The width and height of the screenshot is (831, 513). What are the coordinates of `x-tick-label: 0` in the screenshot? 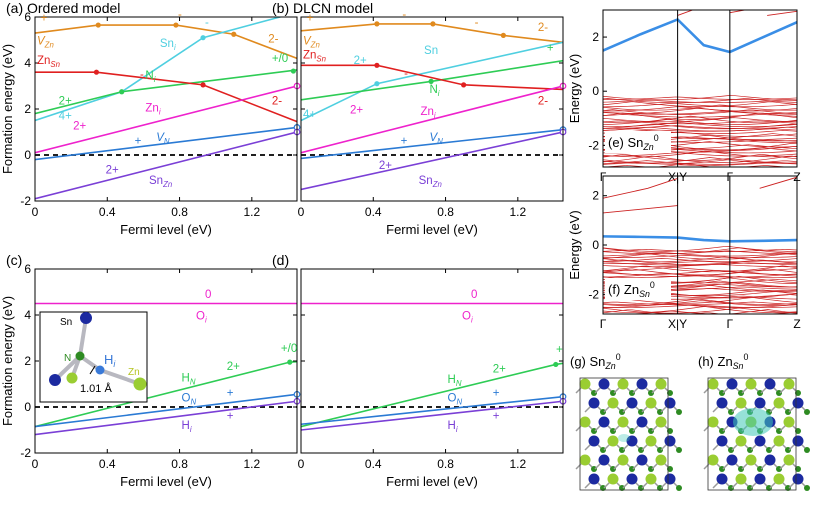 It's located at (301, 464).